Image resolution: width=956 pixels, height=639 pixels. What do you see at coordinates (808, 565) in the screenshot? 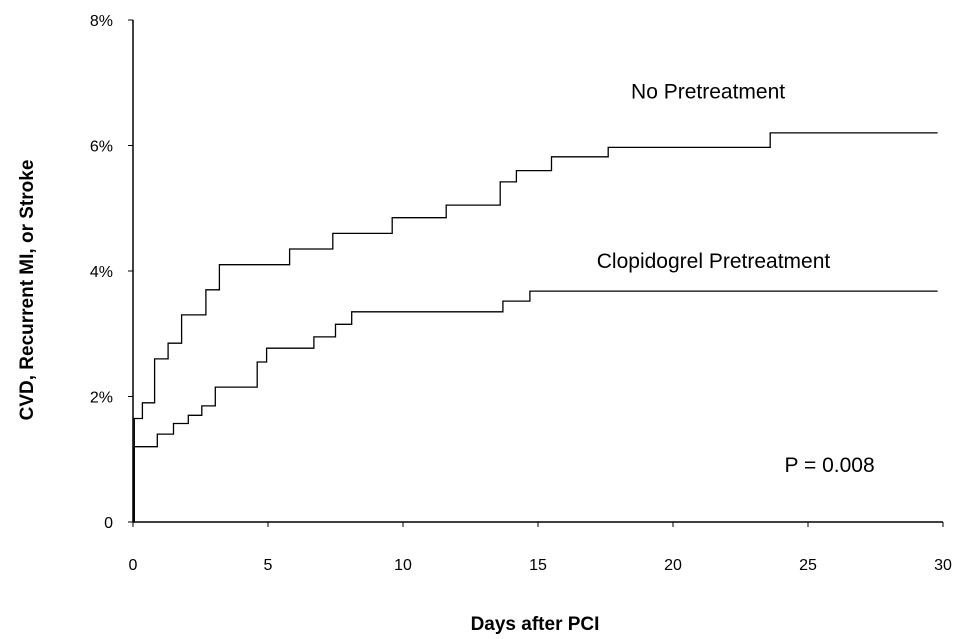
I see `x-tick-label: 25` at bounding box center [808, 565].